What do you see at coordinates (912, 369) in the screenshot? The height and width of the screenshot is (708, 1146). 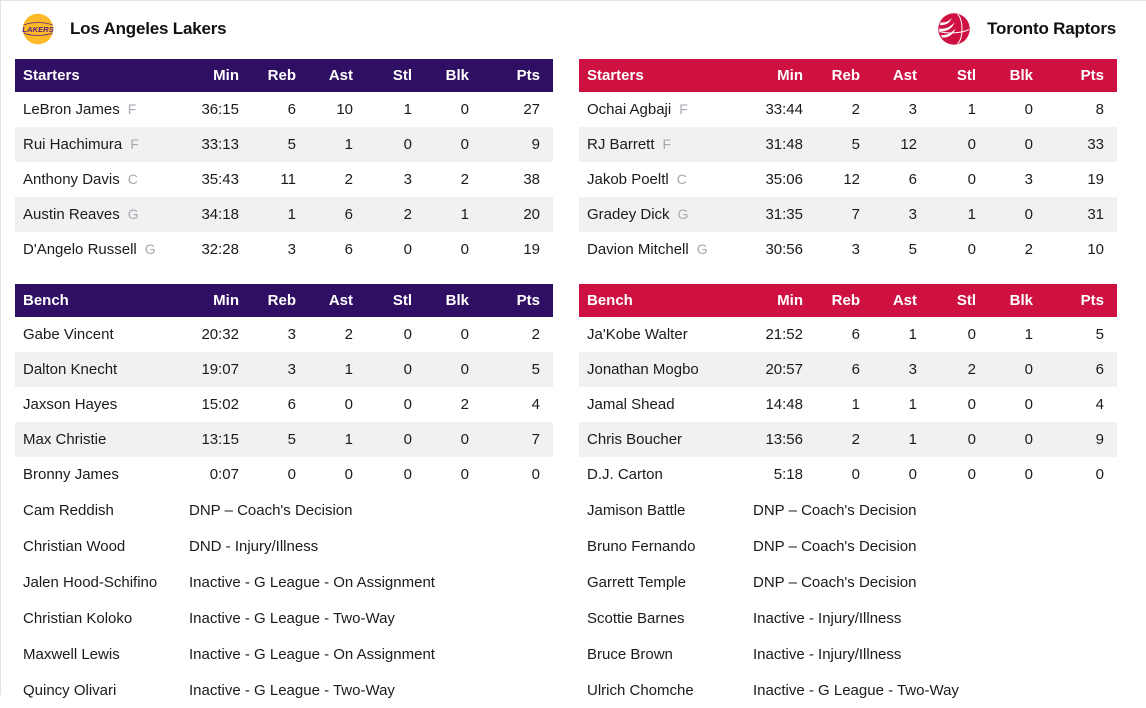 I see `stat-ast: 3` at bounding box center [912, 369].